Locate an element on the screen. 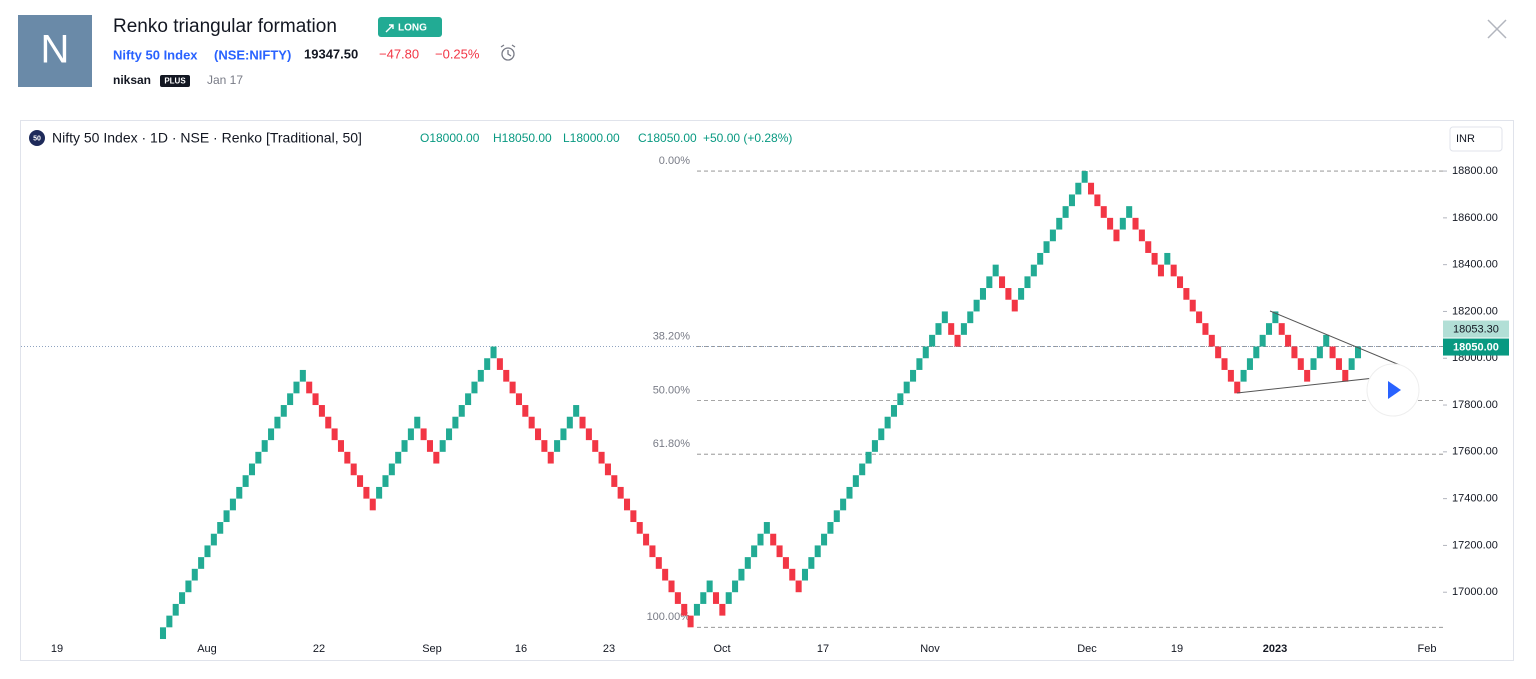 Image resolution: width=1536 pixels, height=679 pixels. author: niksan is located at coordinates (132, 80).